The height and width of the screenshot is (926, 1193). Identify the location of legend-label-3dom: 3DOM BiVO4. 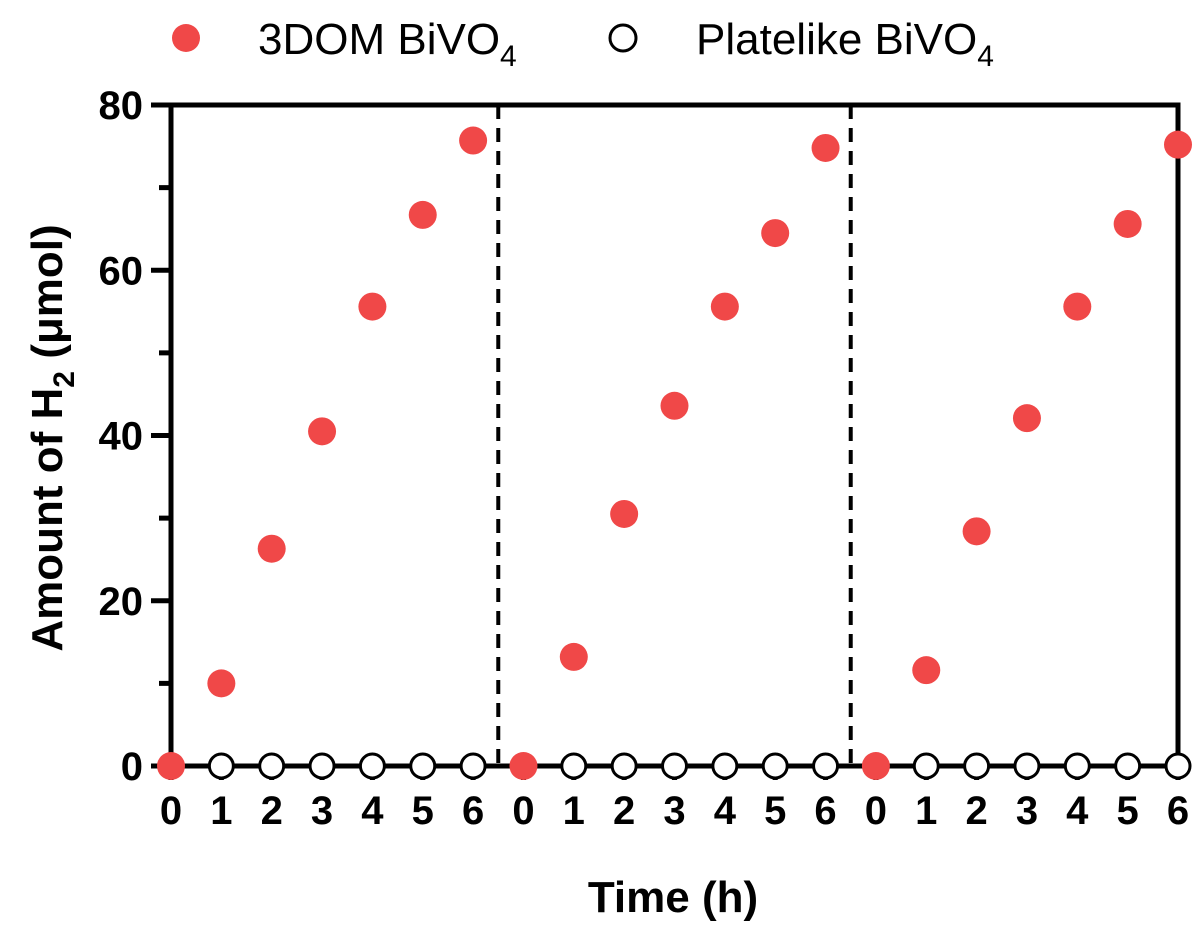
(387, 44).